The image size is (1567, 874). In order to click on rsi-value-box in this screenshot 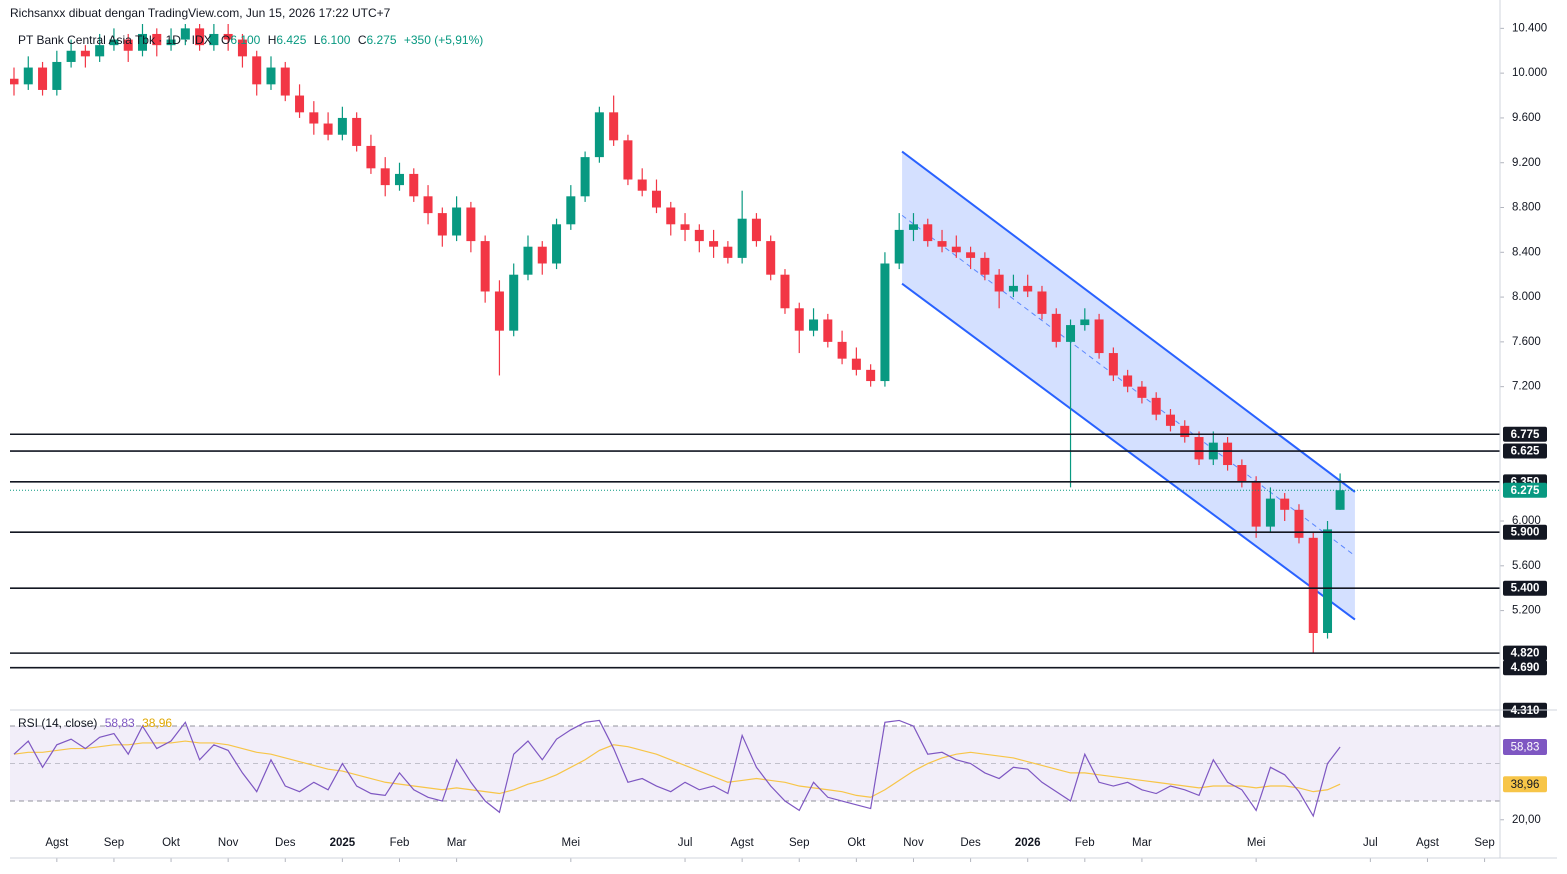, I will do `click(1525, 746)`.